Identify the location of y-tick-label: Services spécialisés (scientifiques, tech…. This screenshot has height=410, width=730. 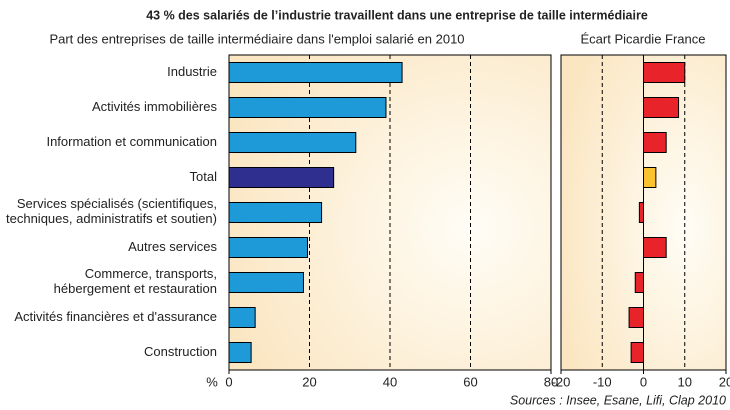
(111, 211).